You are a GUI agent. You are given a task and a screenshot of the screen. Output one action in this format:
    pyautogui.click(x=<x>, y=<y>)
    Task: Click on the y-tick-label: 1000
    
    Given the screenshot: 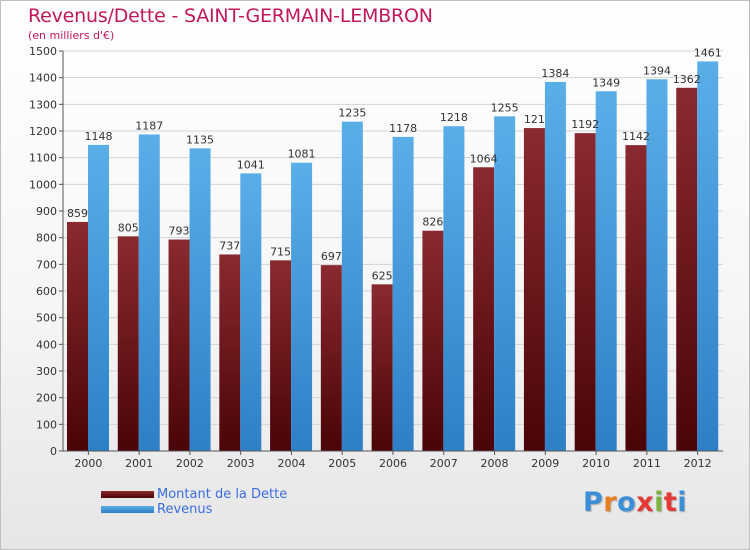 What is the action you would take?
    pyautogui.click(x=43, y=184)
    